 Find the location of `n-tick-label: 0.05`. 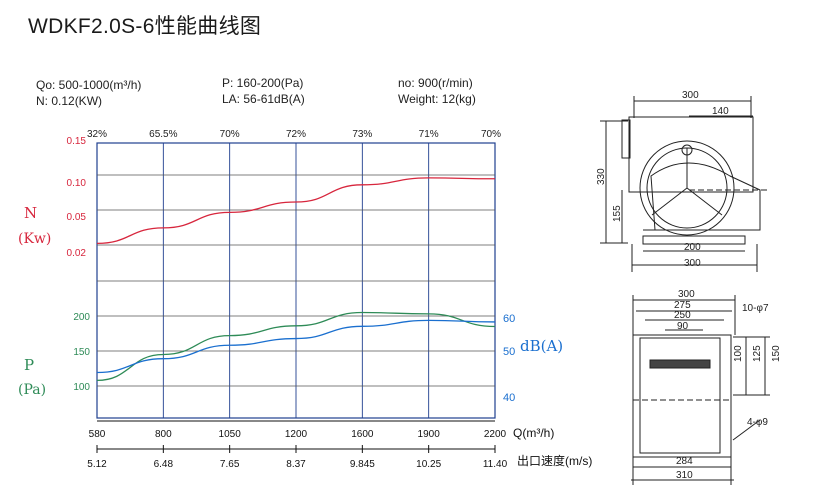

n-tick-label: 0.05 is located at coordinates (77, 217).